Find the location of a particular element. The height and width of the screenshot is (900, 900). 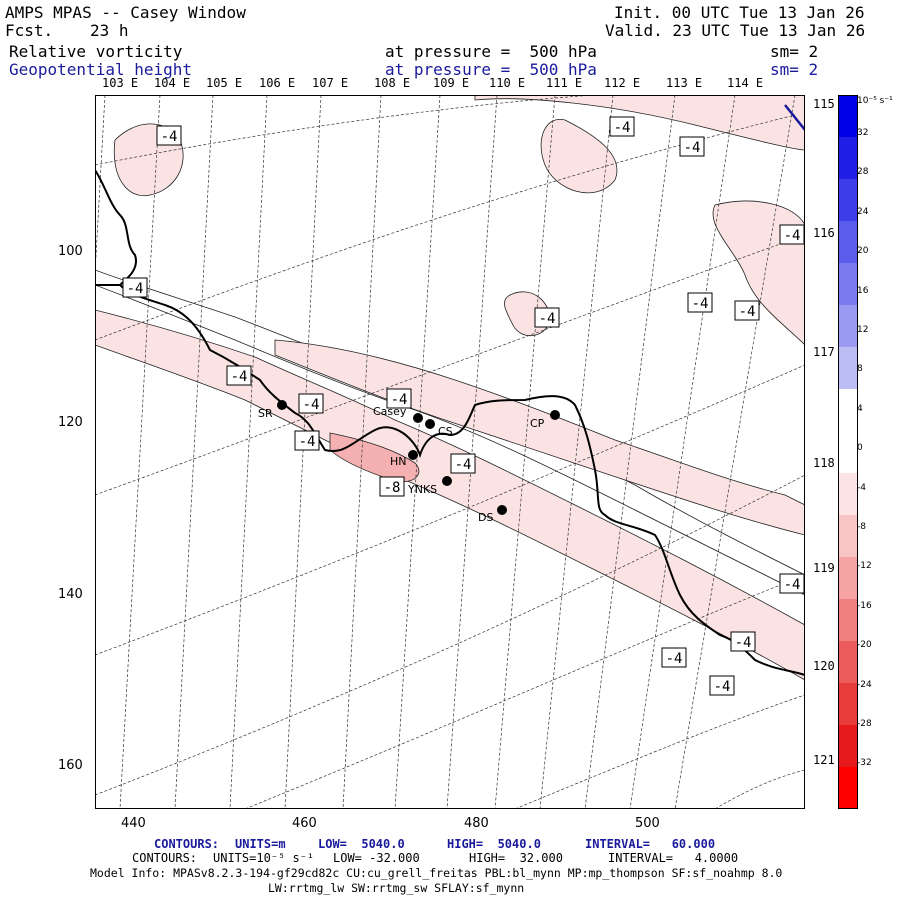

lon-label: 108 E is located at coordinates (392, 83).